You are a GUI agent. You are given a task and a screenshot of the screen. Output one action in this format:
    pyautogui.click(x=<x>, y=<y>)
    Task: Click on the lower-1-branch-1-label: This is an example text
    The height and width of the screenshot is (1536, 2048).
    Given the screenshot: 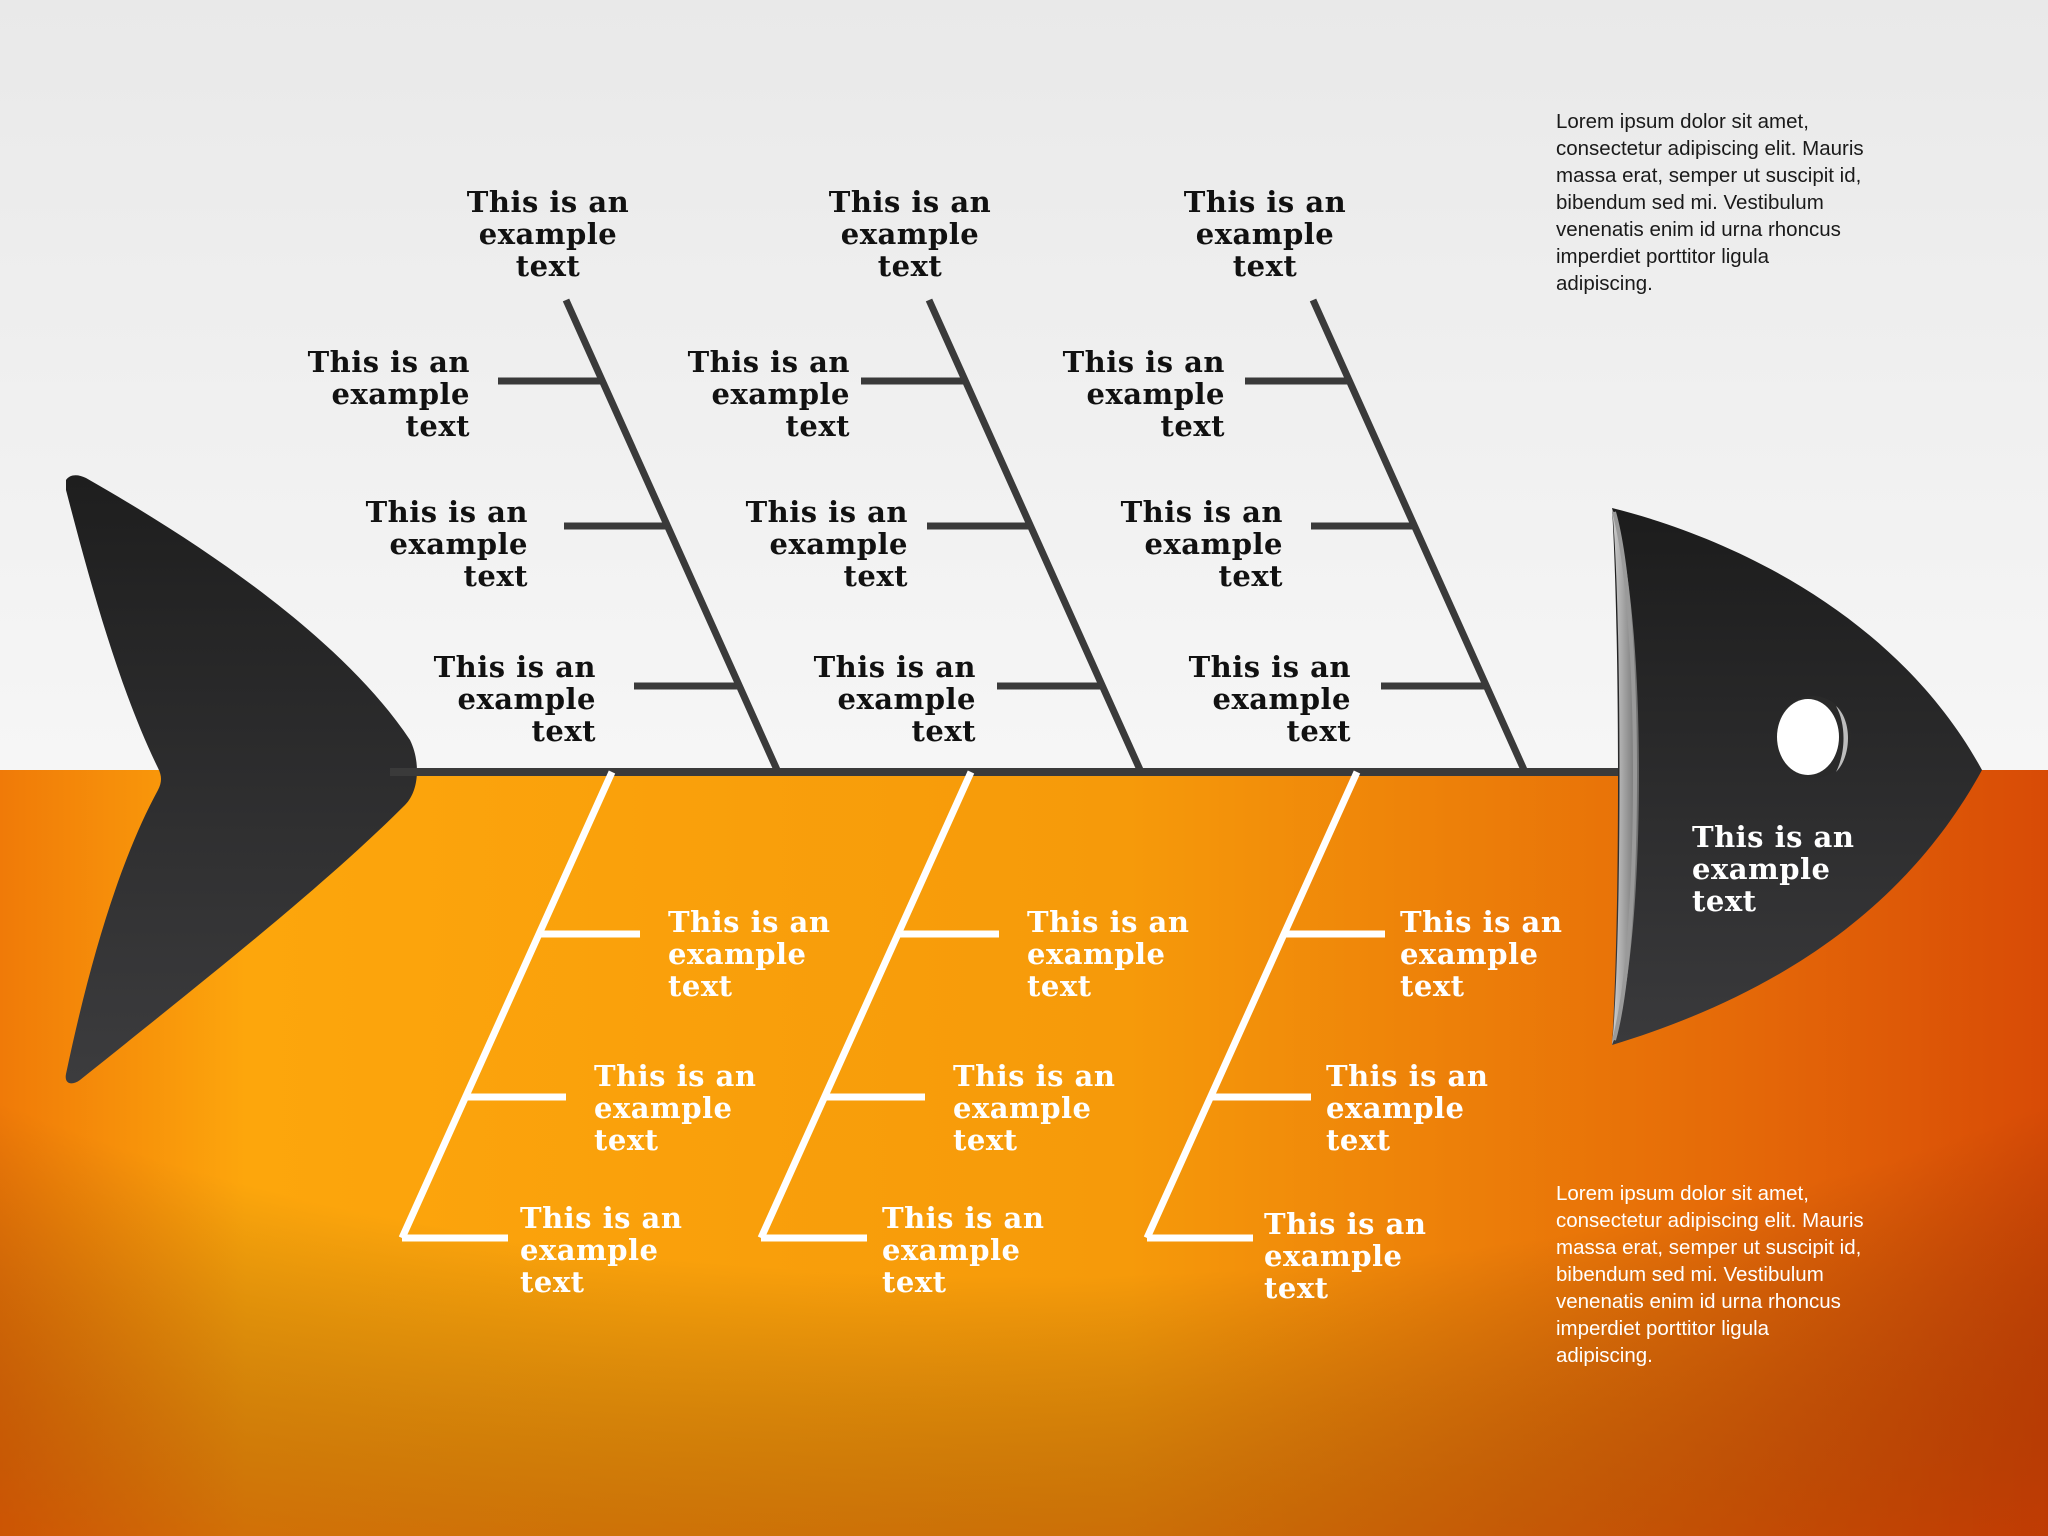 What is the action you would take?
    pyautogui.click(x=749, y=954)
    